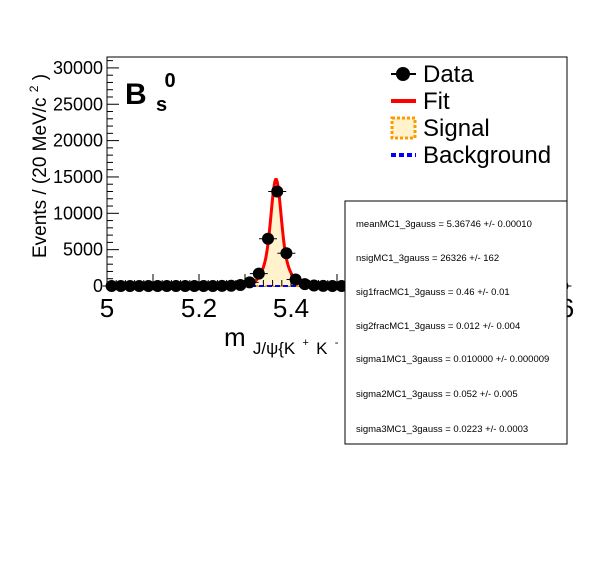  What do you see at coordinates (452, 359) in the screenshot?
I see `param-sigma1: sigma1MC1_3gauss = 0.010000 +/- 0.000009` at bounding box center [452, 359].